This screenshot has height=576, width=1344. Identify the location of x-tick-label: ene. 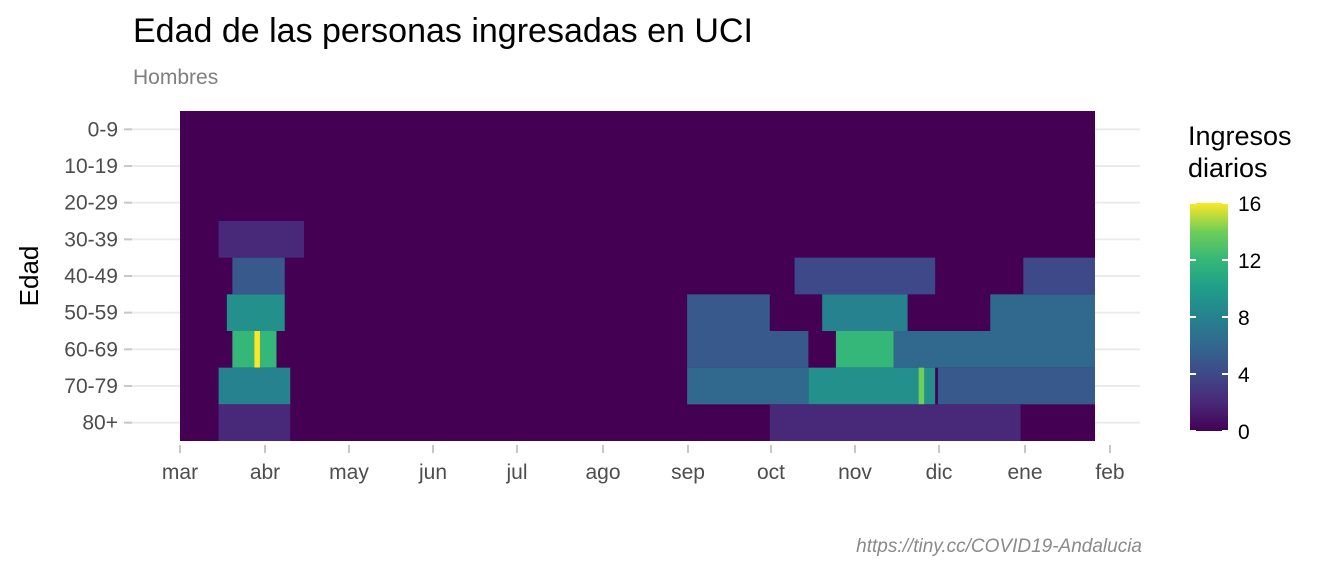
(1024, 472).